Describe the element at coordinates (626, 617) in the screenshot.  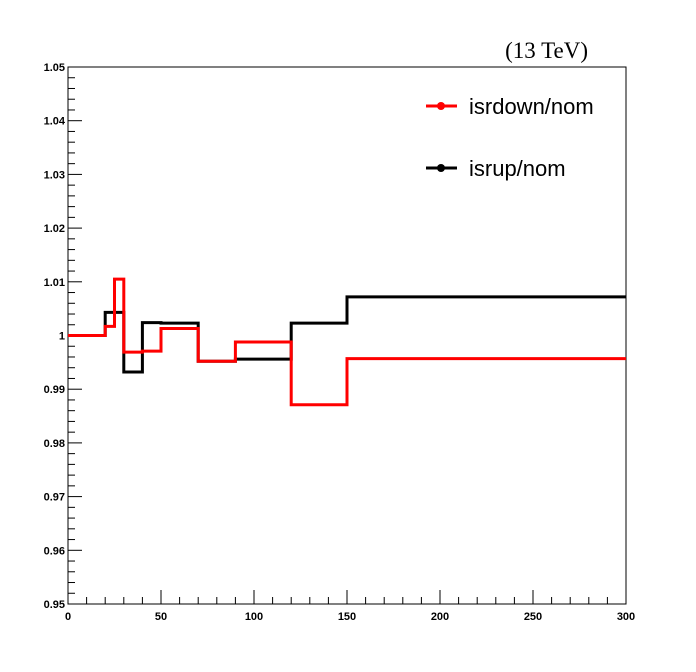
I see `x-tick-label: 300` at that location.